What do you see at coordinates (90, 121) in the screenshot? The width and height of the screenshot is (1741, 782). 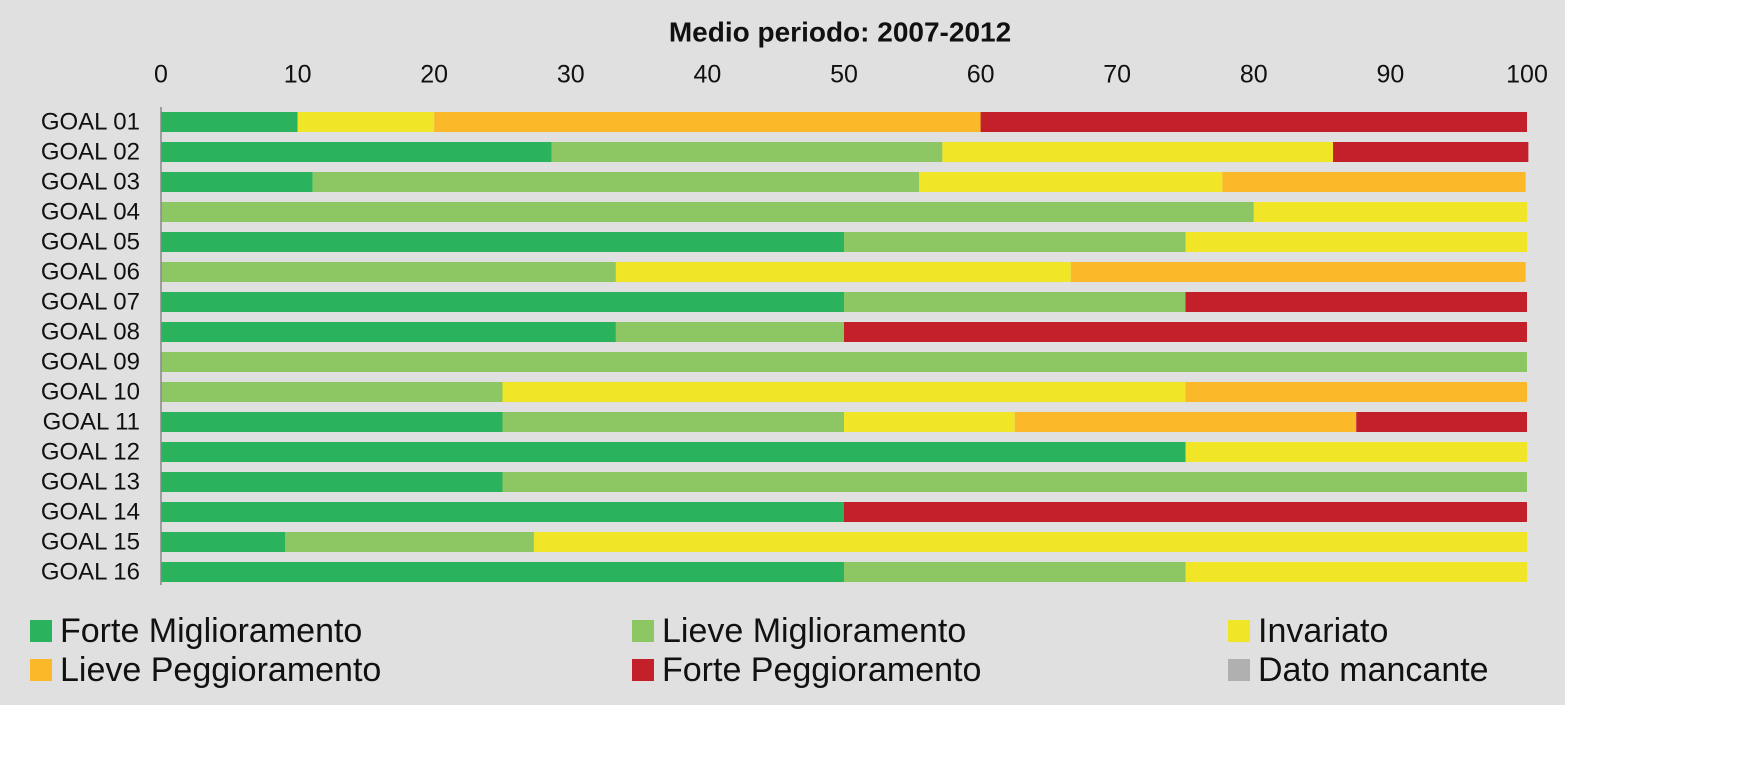 I see `y-tick-label: GOAL 01` at bounding box center [90, 121].